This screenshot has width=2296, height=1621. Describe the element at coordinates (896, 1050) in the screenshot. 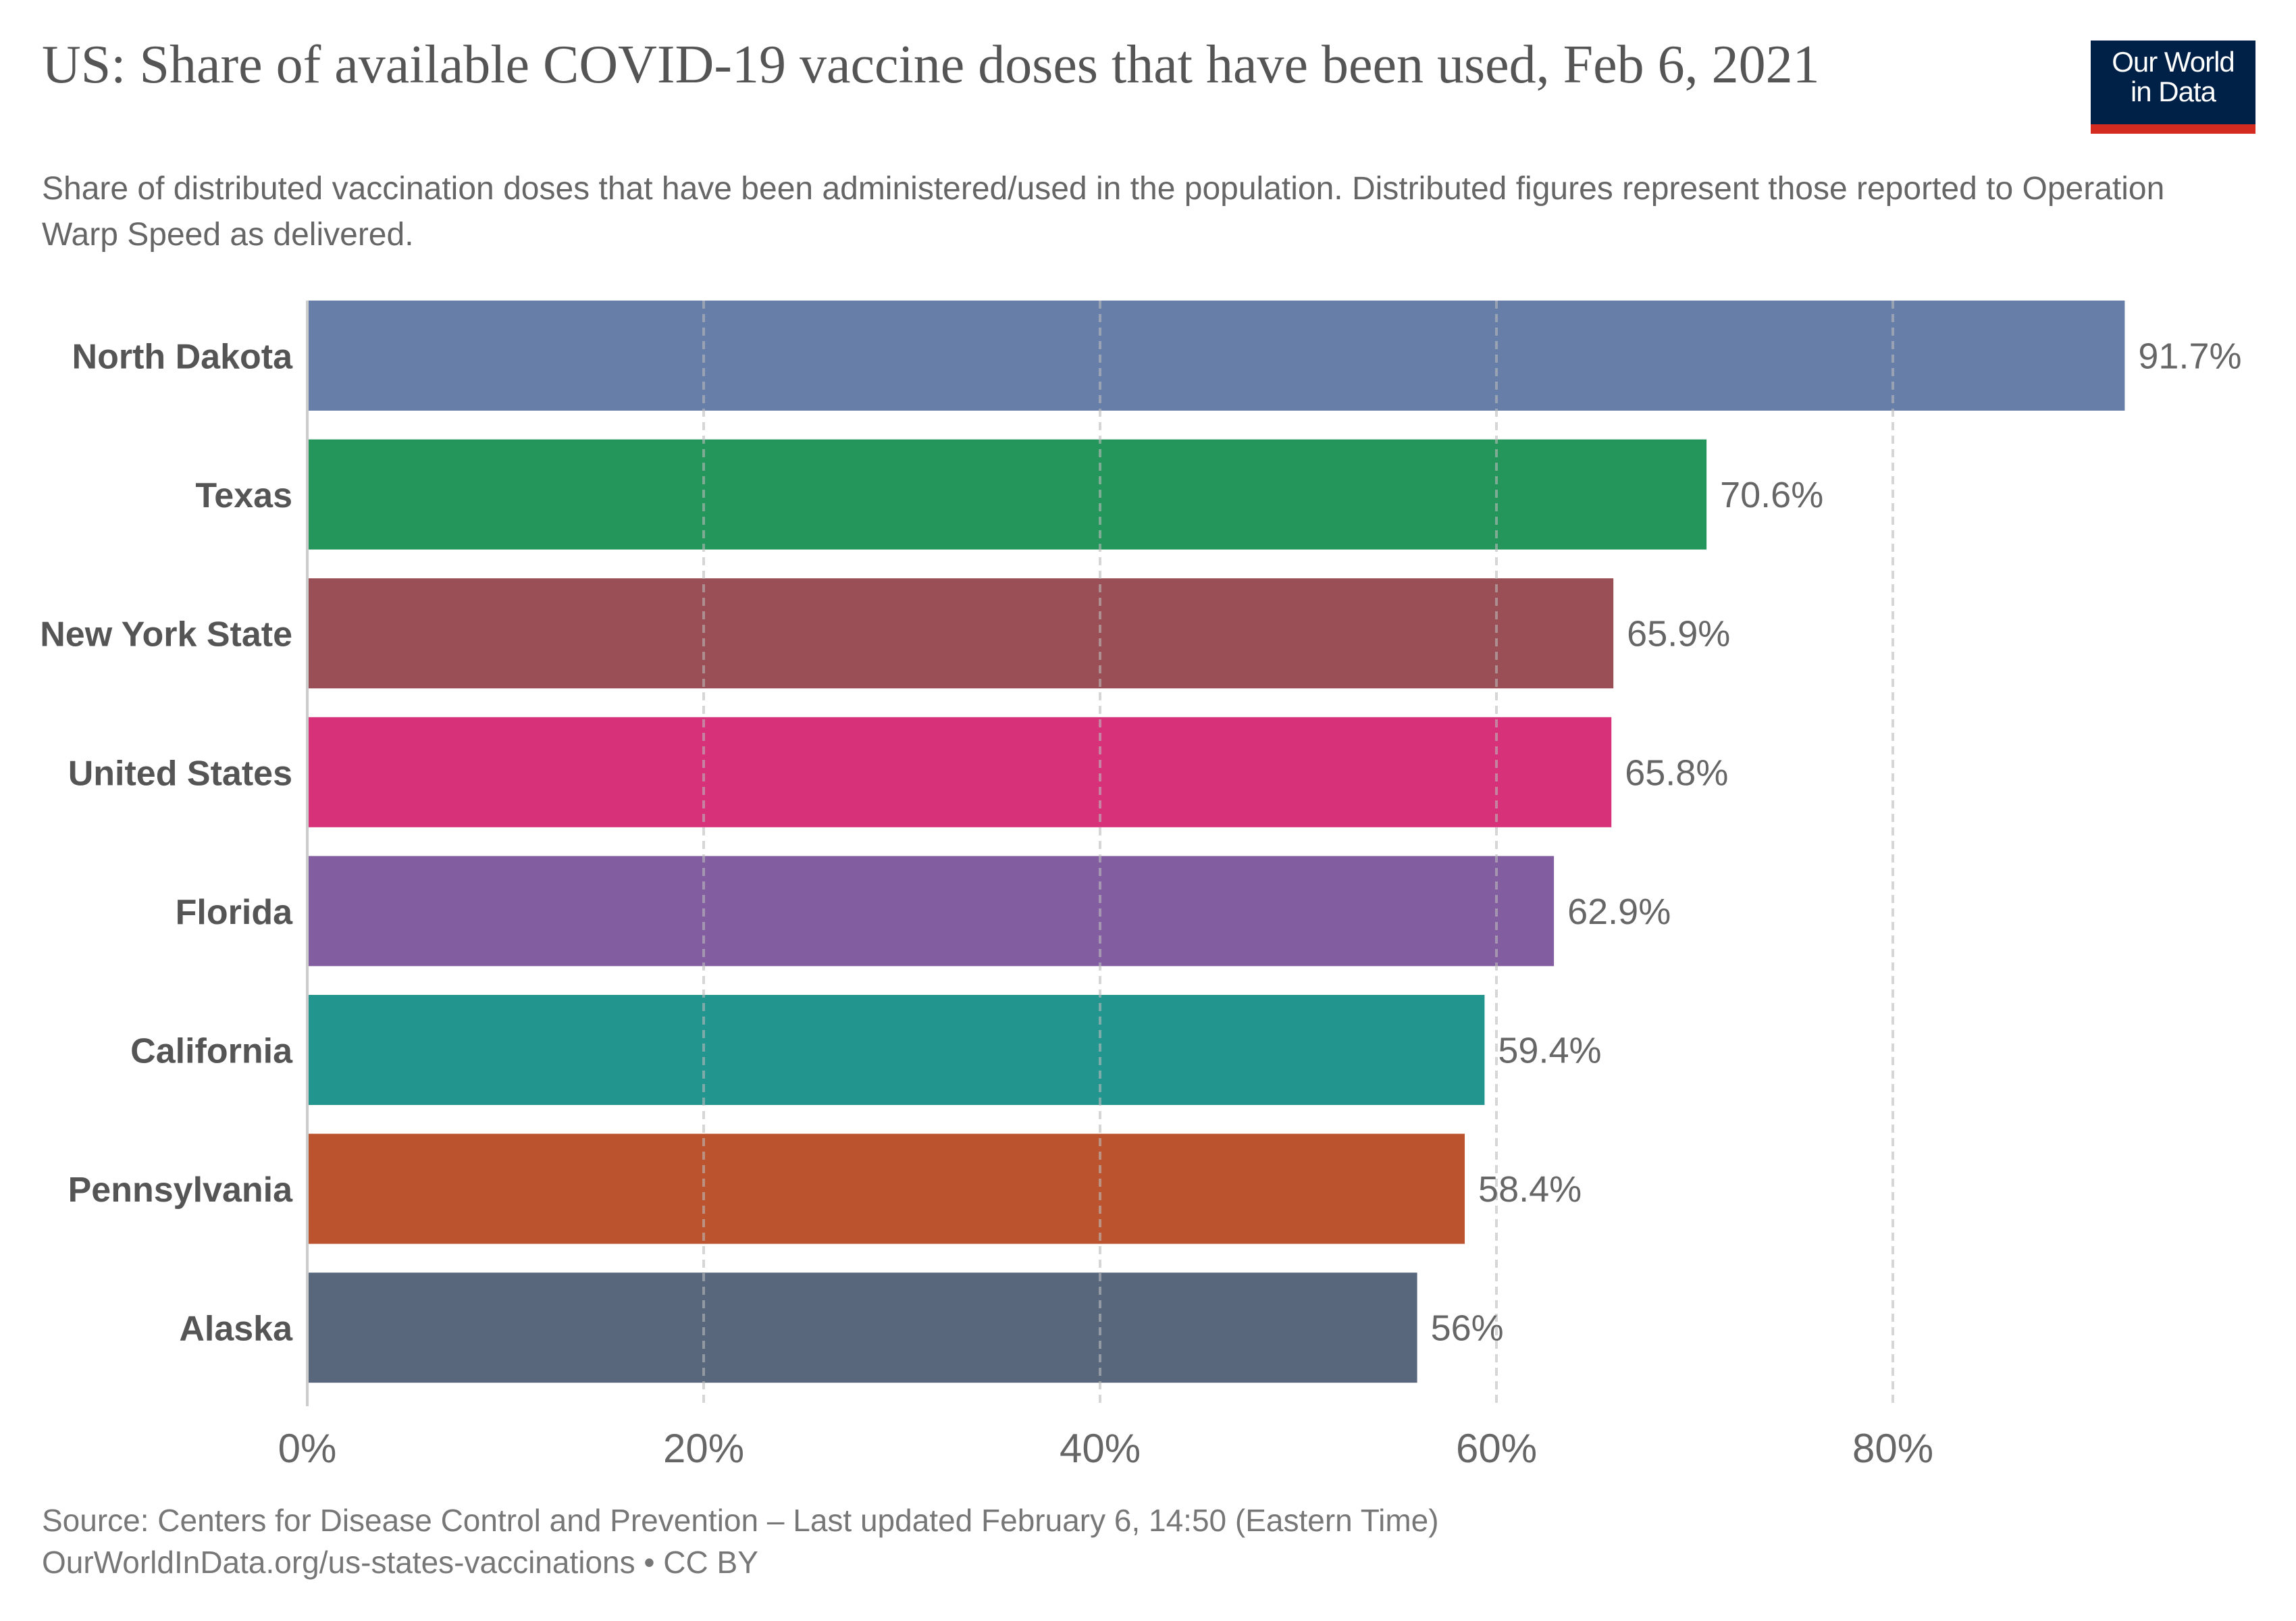

I see `bar-california` at that location.